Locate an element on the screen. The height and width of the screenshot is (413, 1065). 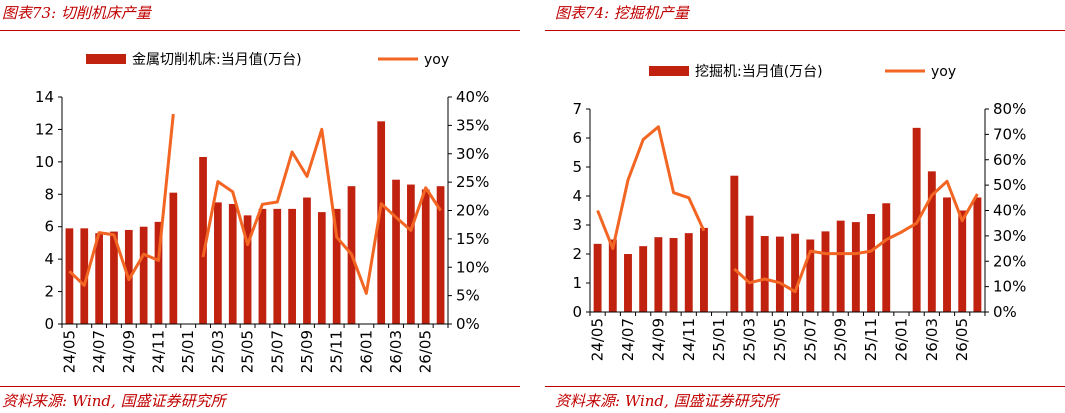
right-x-tick-label: 24/09 is located at coordinates (658, 339).